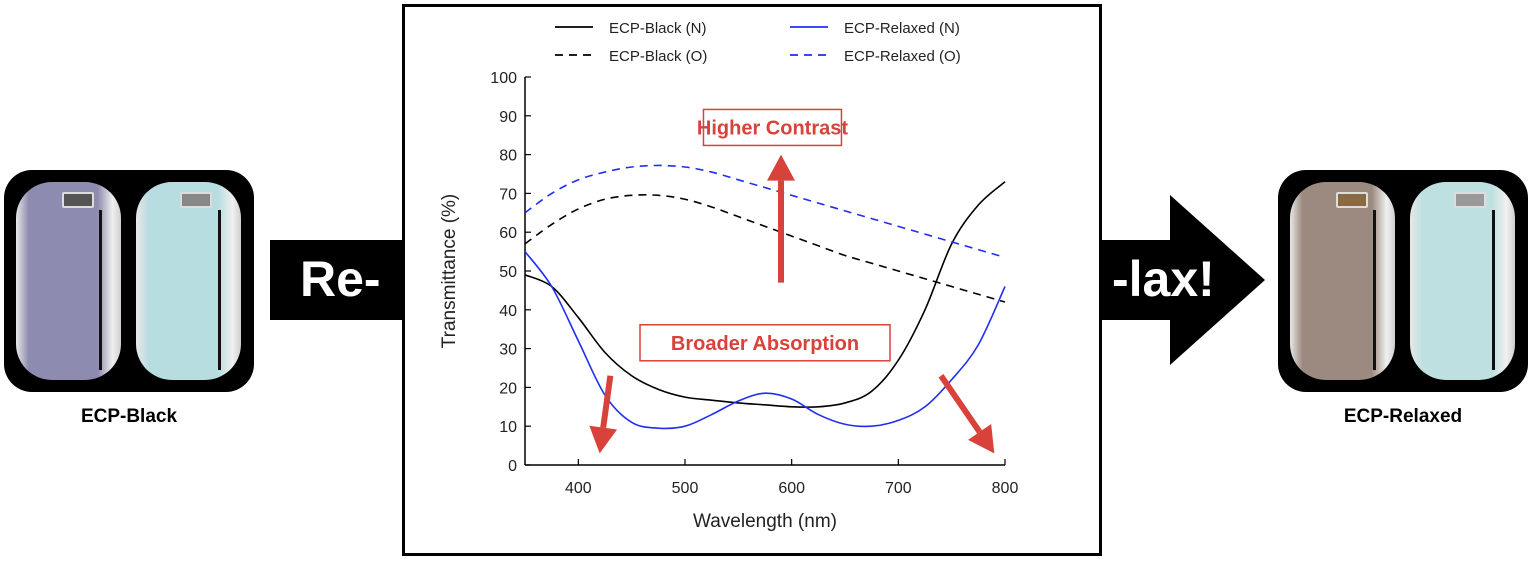 This screenshot has height=562, width=1530. What do you see at coordinates (1403, 281) in the screenshot?
I see `right-vial-photo` at bounding box center [1403, 281].